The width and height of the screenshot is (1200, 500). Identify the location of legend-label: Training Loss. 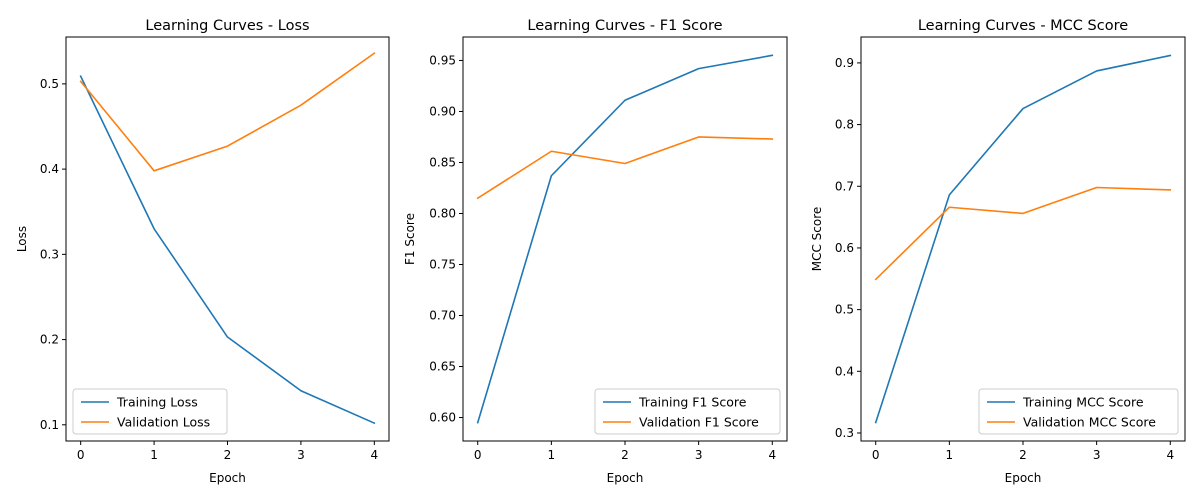
(157, 402).